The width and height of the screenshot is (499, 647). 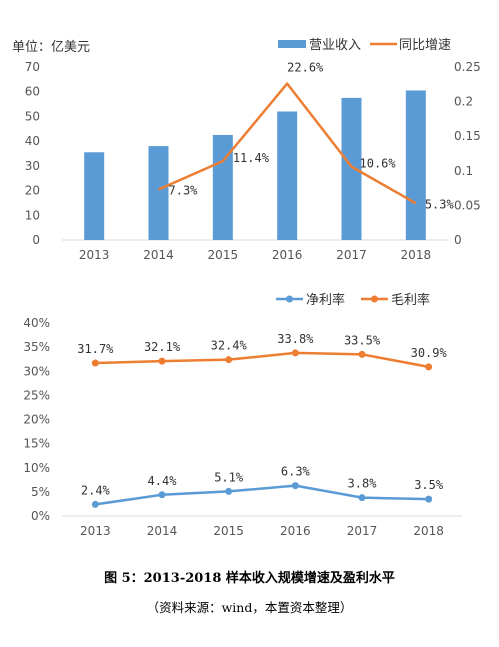 What do you see at coordinates (32, 166) in the screenshot?
I see `left-axis-tick-label: 30` at bounding box center [32, 166].